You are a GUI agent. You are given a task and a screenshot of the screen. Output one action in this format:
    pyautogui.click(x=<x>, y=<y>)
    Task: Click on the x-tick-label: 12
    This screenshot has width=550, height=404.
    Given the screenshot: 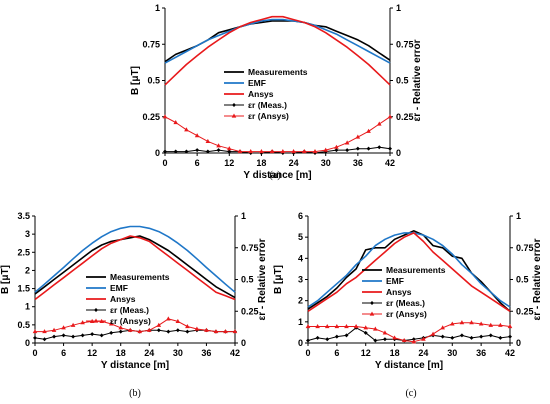 What is the action you would take?
    pyautogui.click(x=229, y=163)
    